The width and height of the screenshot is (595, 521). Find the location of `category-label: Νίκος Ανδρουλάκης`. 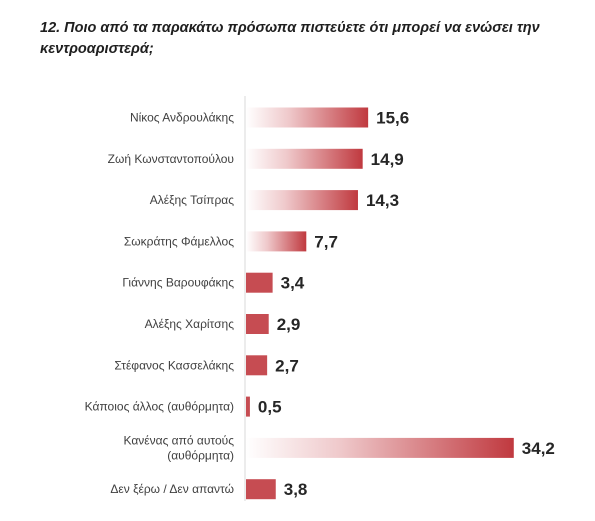

category-label: Νίκος Ανδρουλάκης is located at coordinates (182, 118).